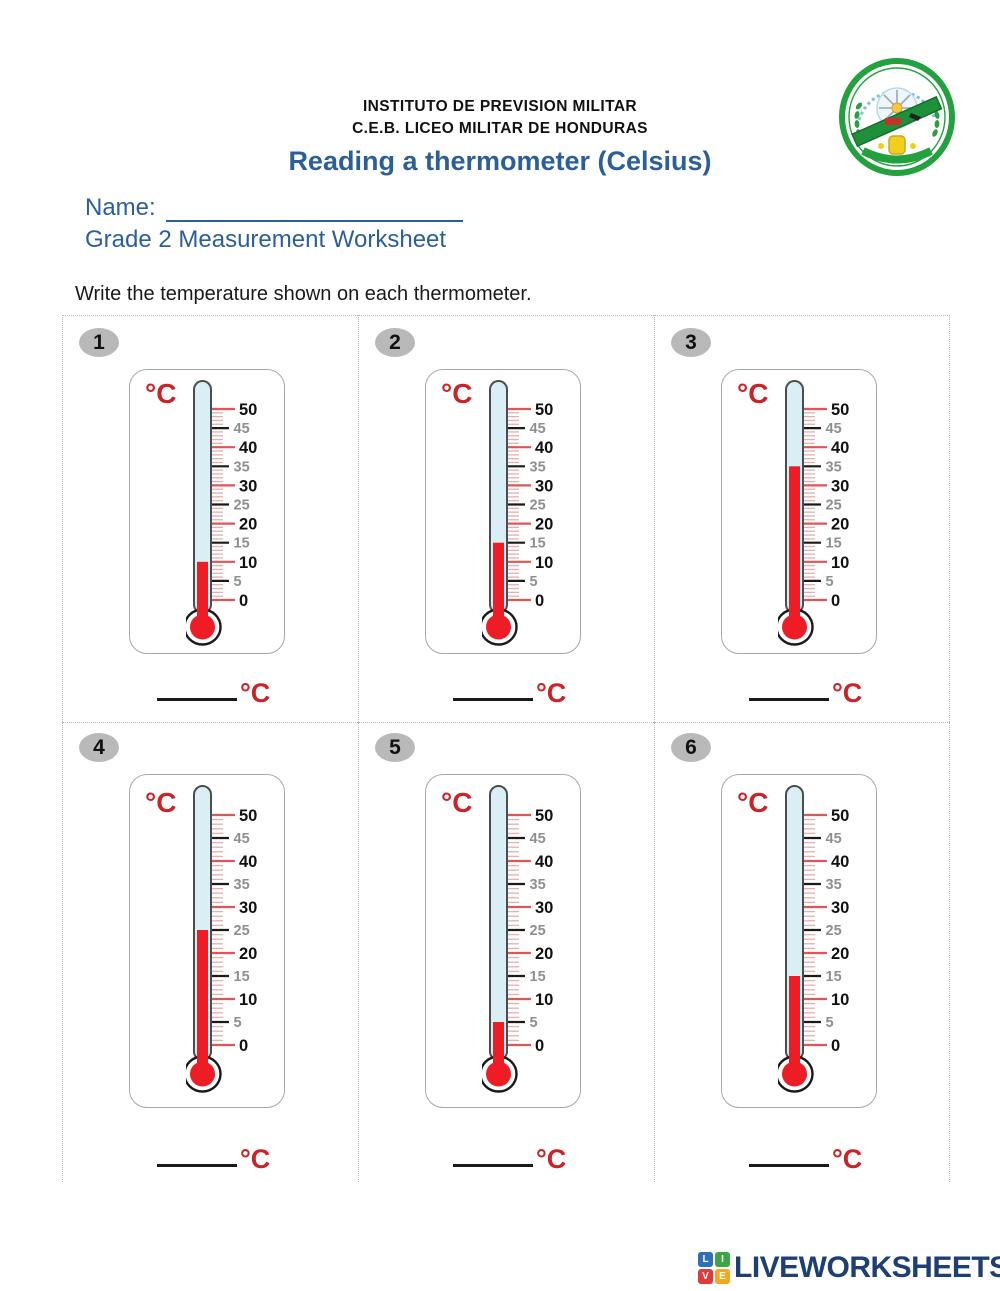 The height and width of the screenshot is (1291, 1000). What do you see at coordinates (691, 342) in the screenshot?
I see `problem-number-badge: 3` at bounding box center [691, 342].